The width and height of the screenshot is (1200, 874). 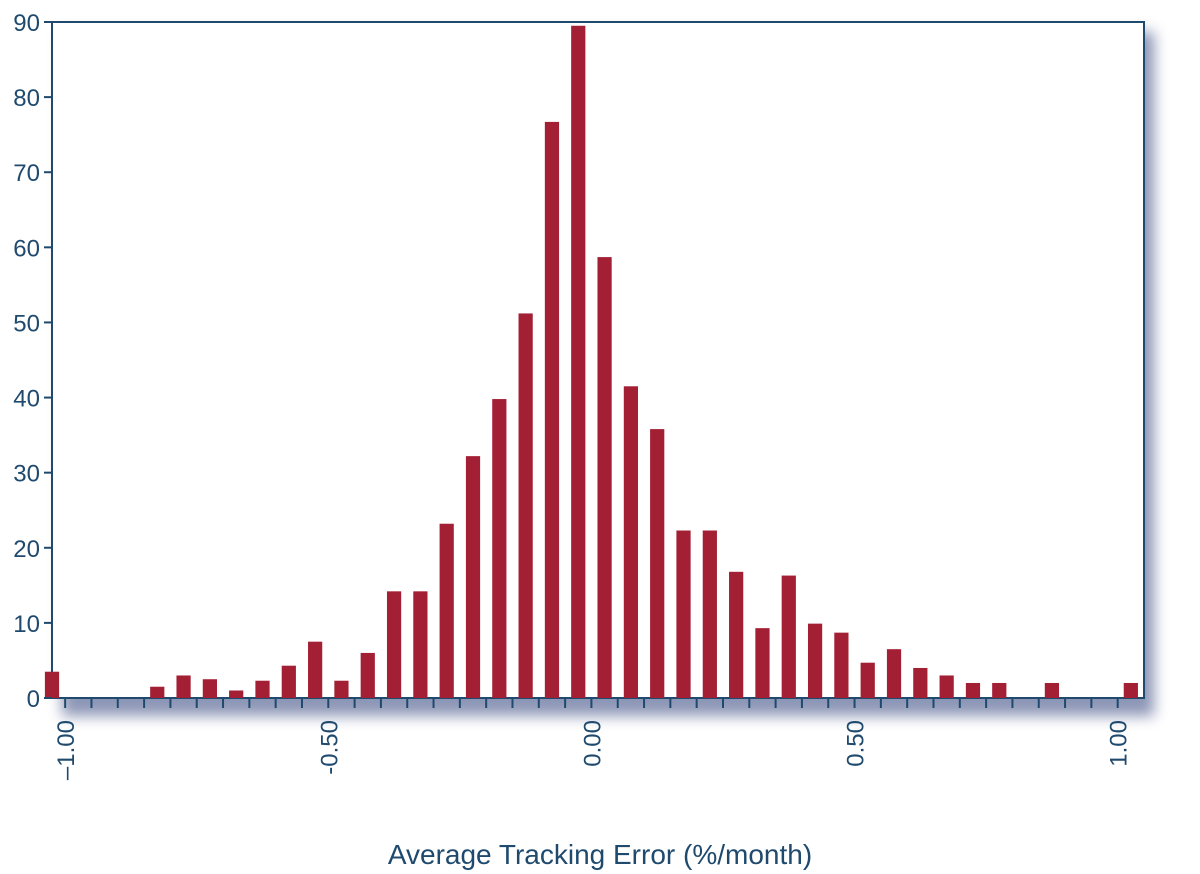 I want to click on y-tick-label: 60, so click(x=26, y=248).